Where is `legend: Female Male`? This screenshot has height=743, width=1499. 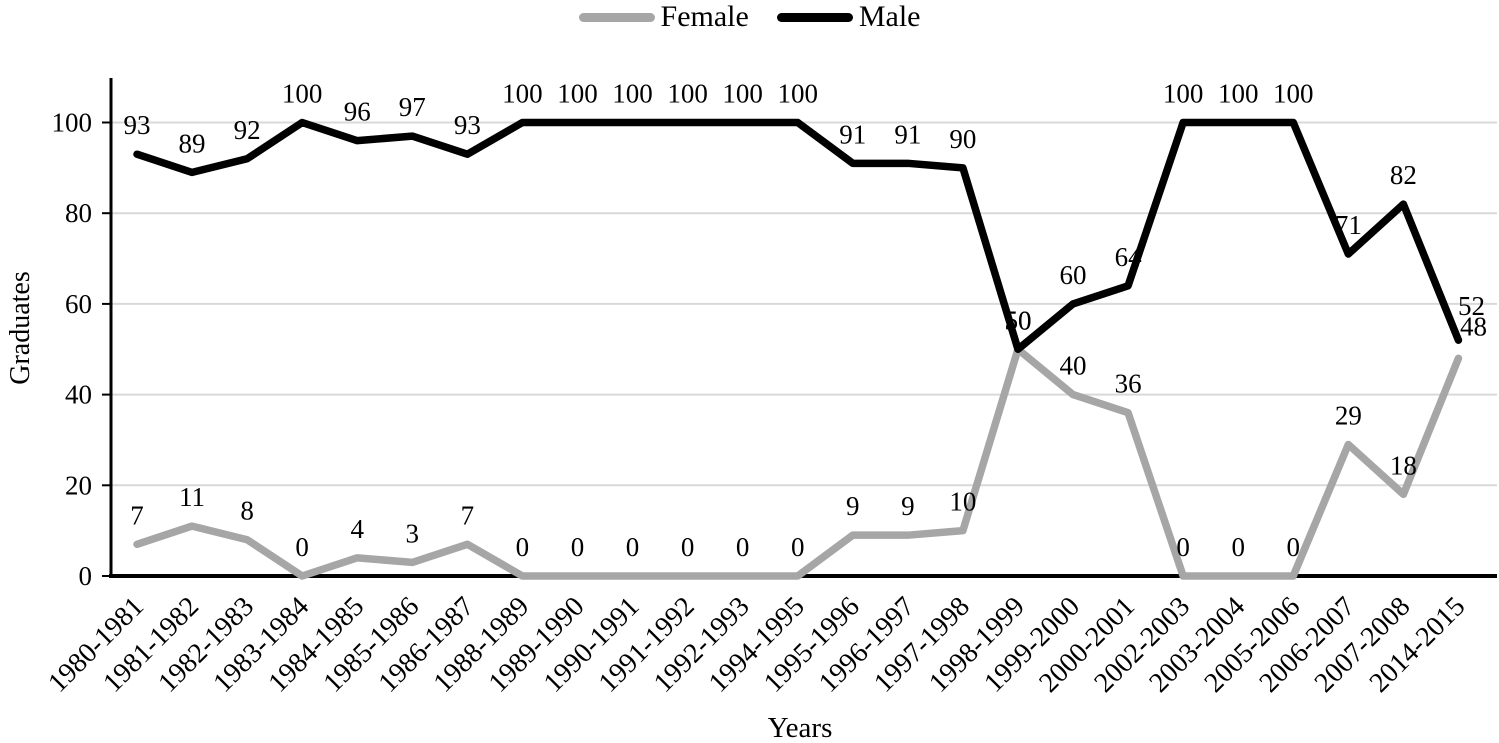 legend: Female Male is located at coordinates (749, 17).